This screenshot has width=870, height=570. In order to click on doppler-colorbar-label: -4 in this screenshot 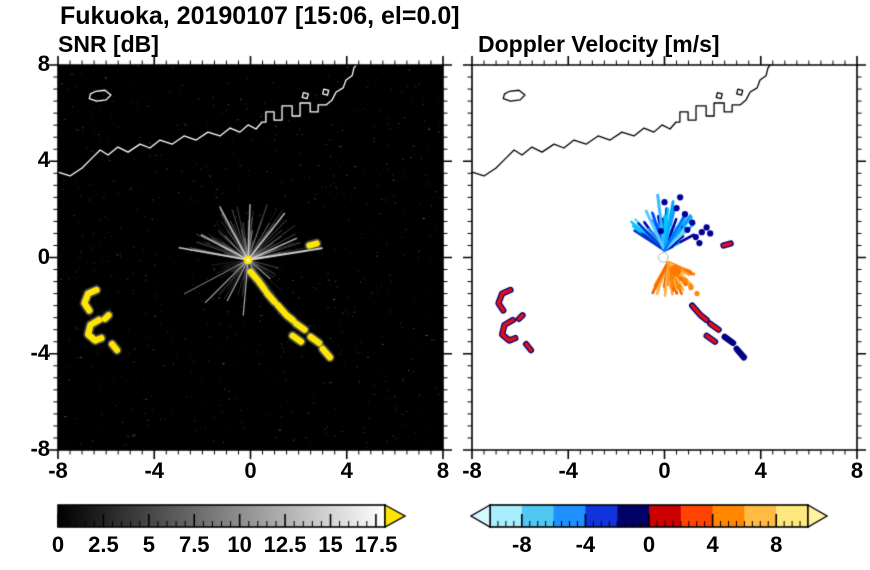, I will do `click(585, 544)`.